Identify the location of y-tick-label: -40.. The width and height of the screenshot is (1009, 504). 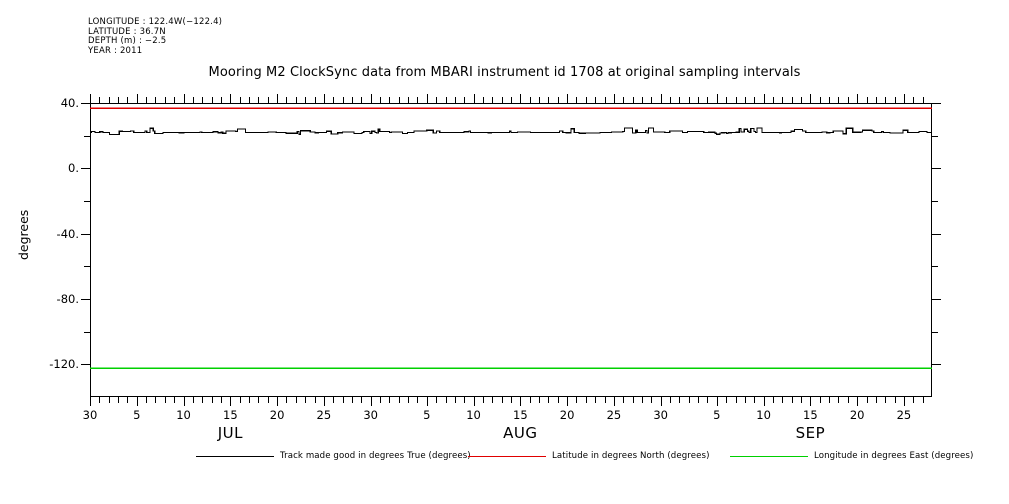
(67, 233).